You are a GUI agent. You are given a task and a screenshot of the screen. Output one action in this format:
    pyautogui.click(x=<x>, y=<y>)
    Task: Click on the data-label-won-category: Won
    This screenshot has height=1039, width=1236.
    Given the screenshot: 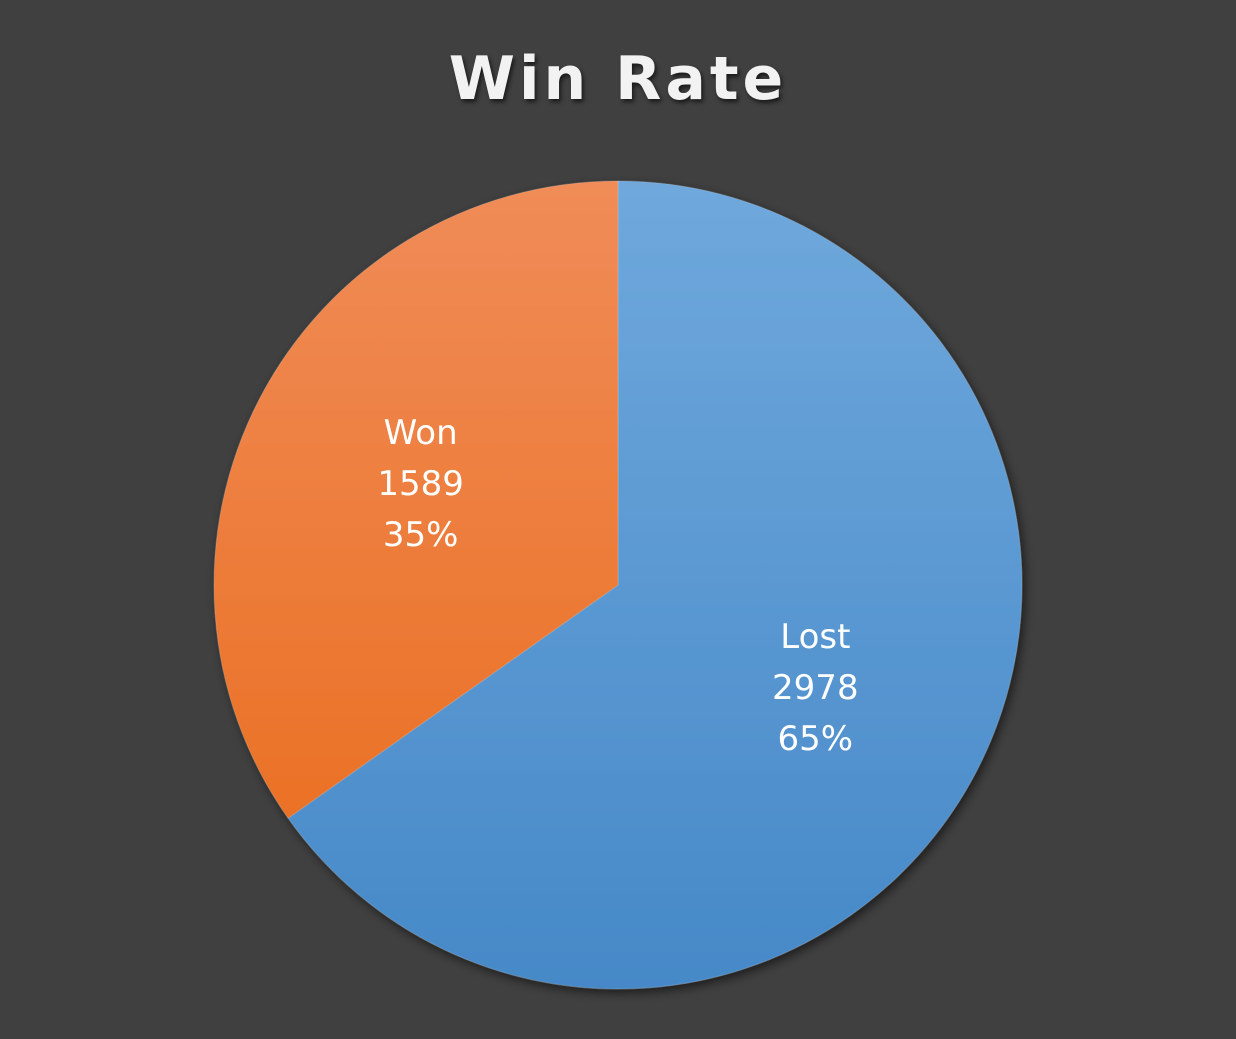 What is the action you would take?
    pyautogui.click(x=421, y=433)
    